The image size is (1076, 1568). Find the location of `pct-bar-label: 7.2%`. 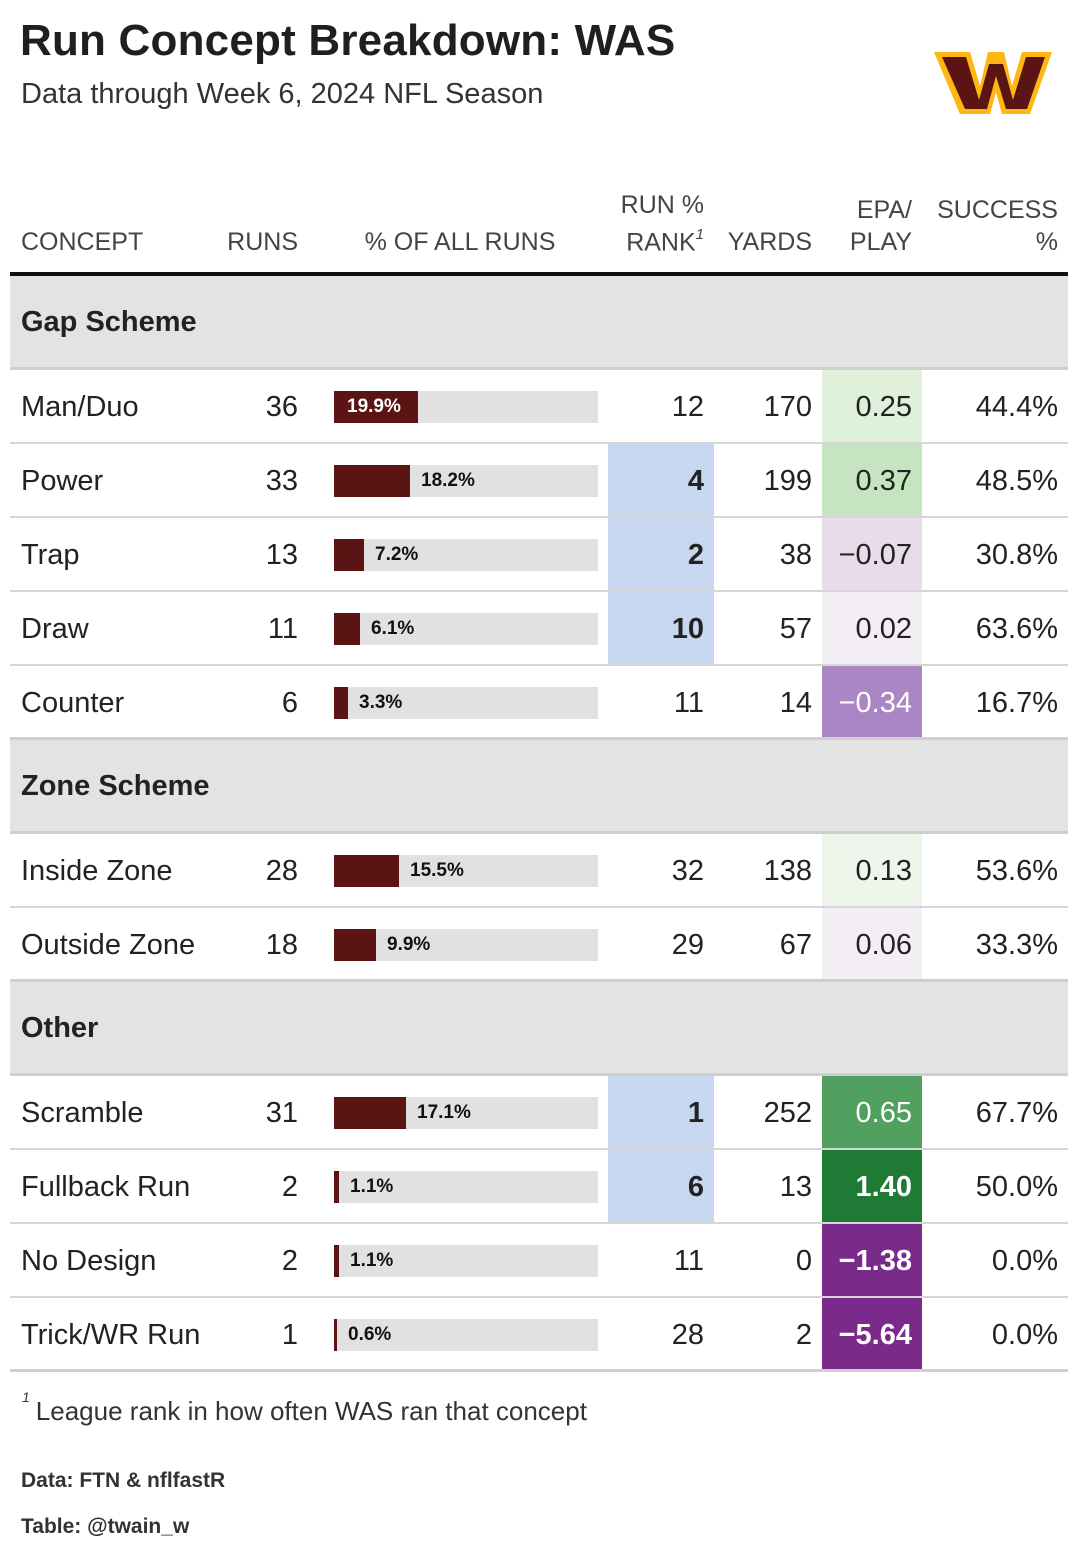

pct-bar-label: 7.2% is located at coordinates (397, 554).